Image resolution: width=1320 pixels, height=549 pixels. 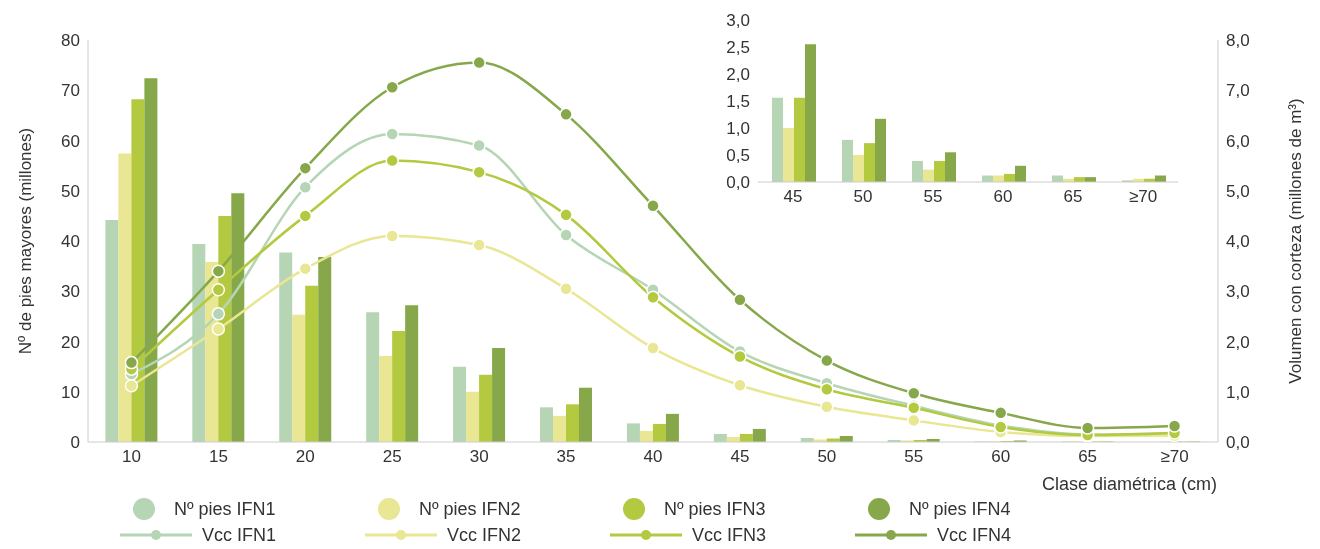 What do you see at coordinates (738, 129) in the screenshot?
I see `y-tick-label: 1,0` at bounding box center [738, 129].